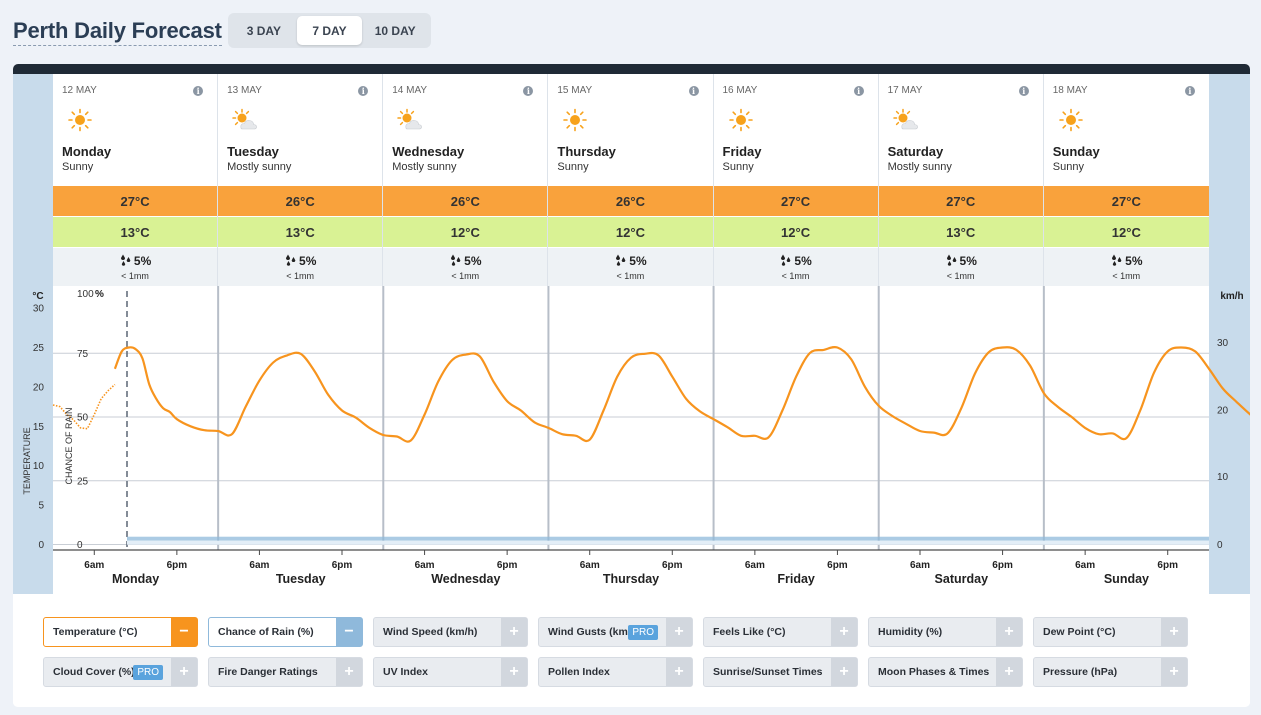 This screenshot has width=1261, height=715. What do you see at coordinates (1110, 672) in the screenshot?
I see `legend-pressure-hpa: Pressure (hPa) +` at bounding box center [1110, 672].